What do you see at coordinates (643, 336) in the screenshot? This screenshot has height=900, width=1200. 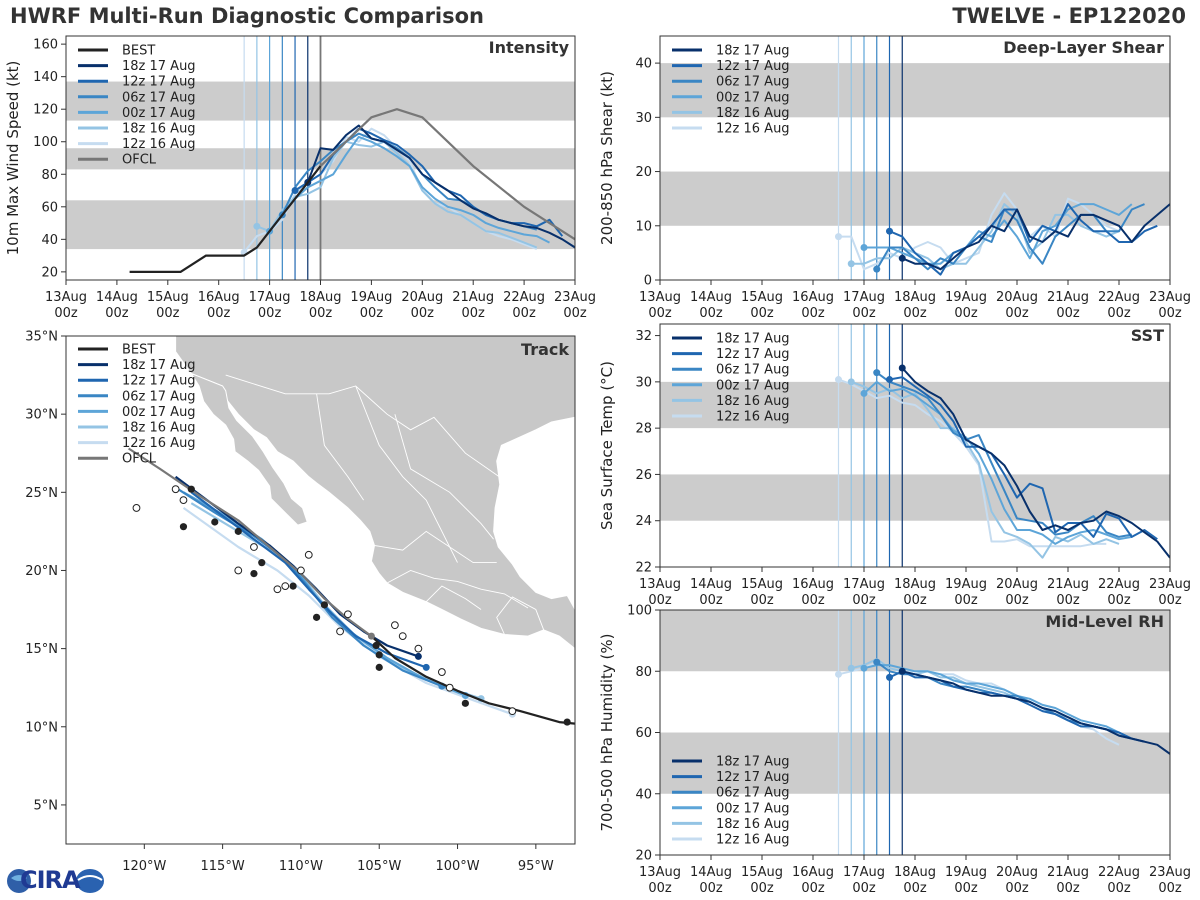 I see `y-tick-label: 32` at bounding box center [643, 336].